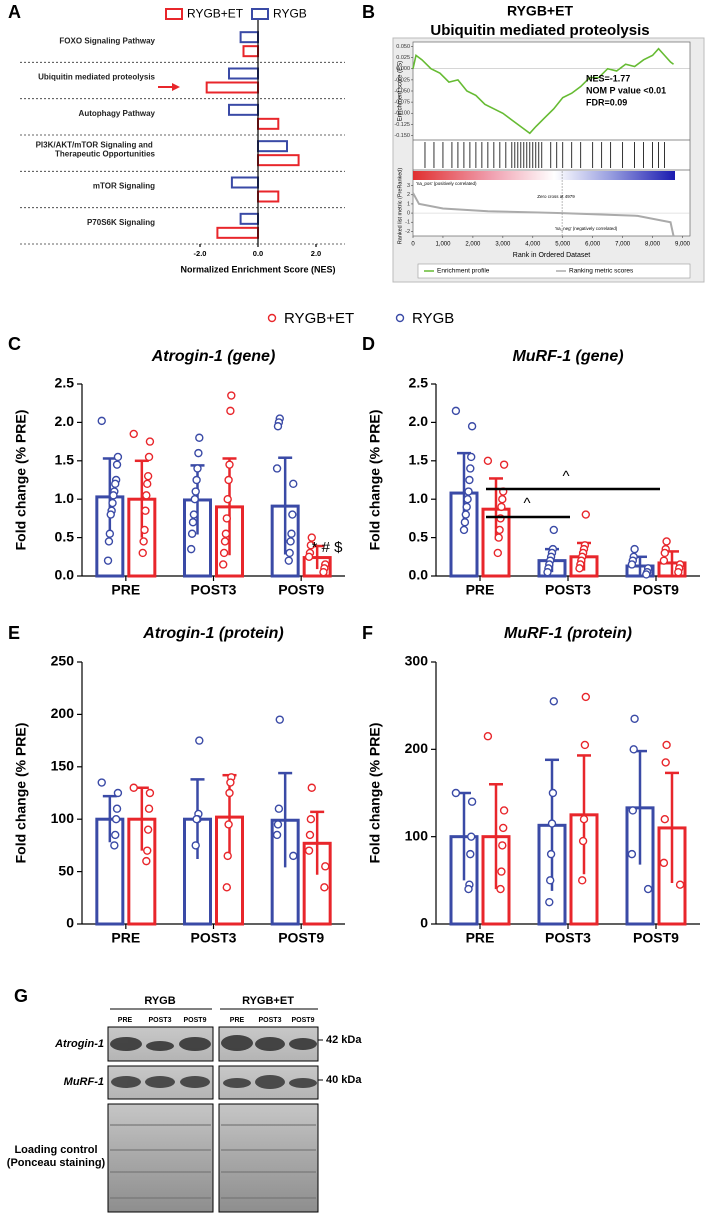 This screenshot has width=709, height=1219. What do you see at coordinates (14, 633) in the screenshot?
I see `panel-letter: E` at bounding box center [14, 633].